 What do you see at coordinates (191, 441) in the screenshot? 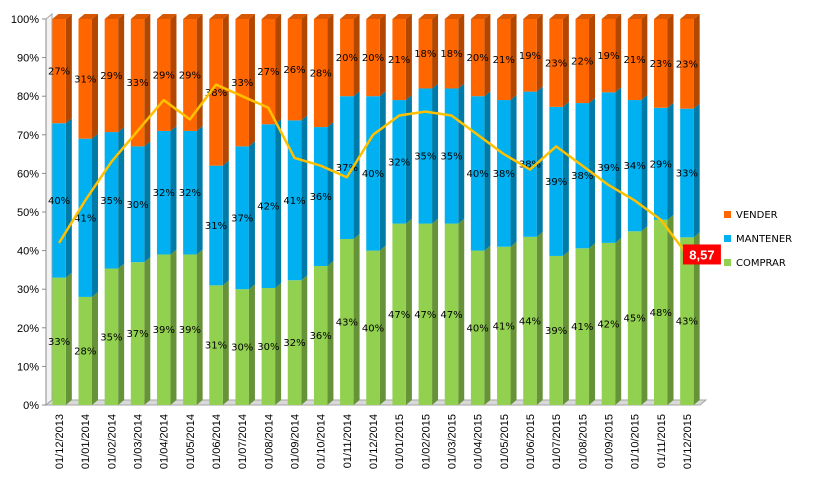
I see `x-tick-label: 01/05/2014` at bounding box center [191, 441].